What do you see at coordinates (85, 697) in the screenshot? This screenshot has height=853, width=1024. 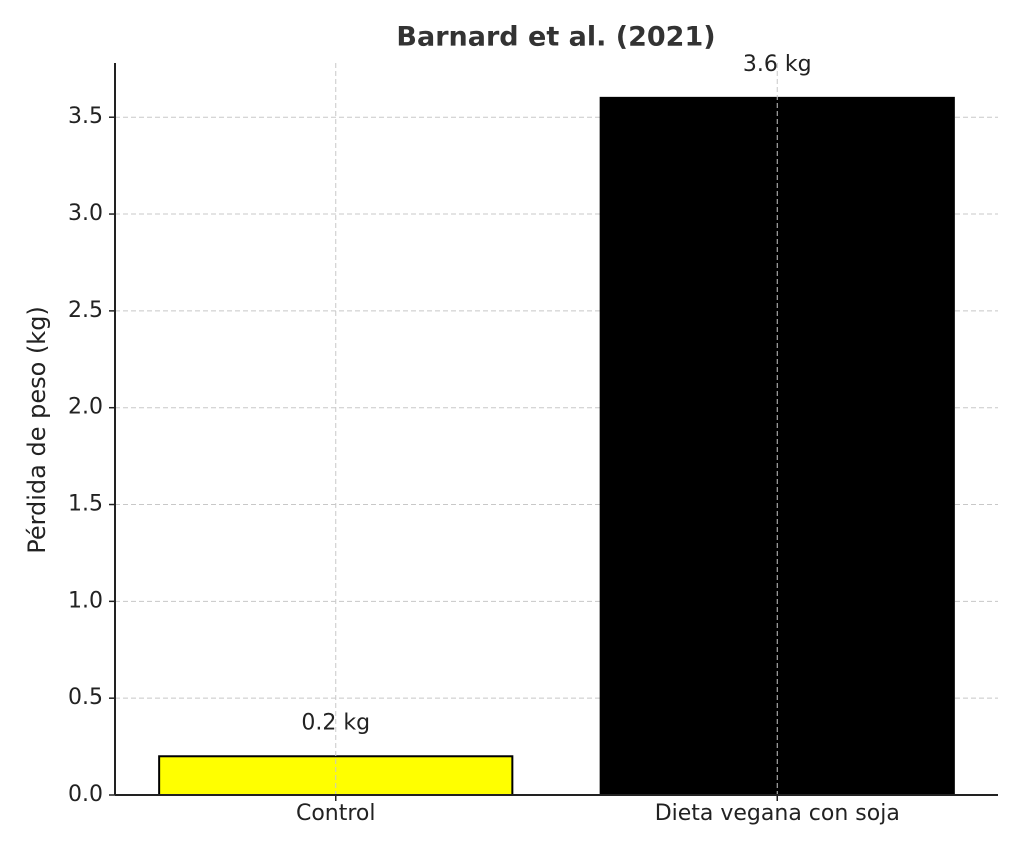 I see `y-tick-label: 0.5` at bounding box center [85, 697].